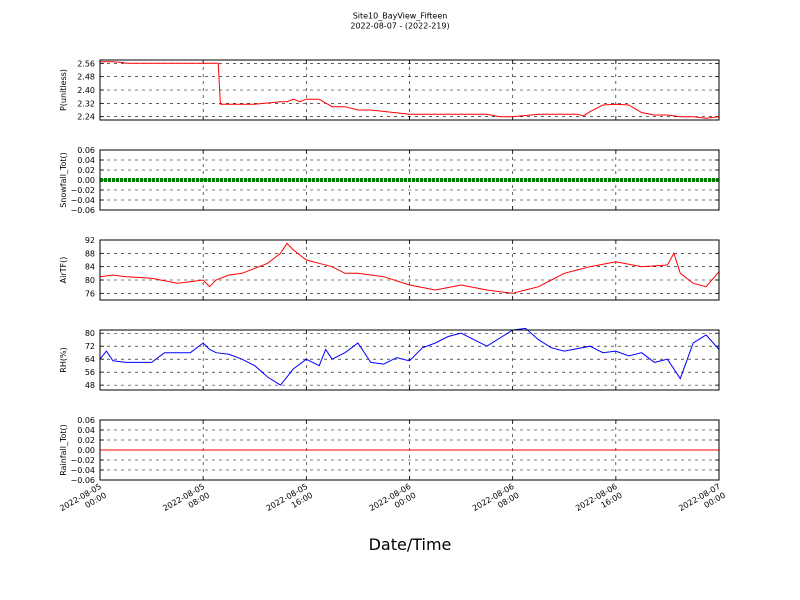 This screenshot has width=800, height=600. Describe the element at coordinates (399, 26) in the screenshot. I see `chart-subtitle: 2022-08-07 - (2022-219)` at that location.